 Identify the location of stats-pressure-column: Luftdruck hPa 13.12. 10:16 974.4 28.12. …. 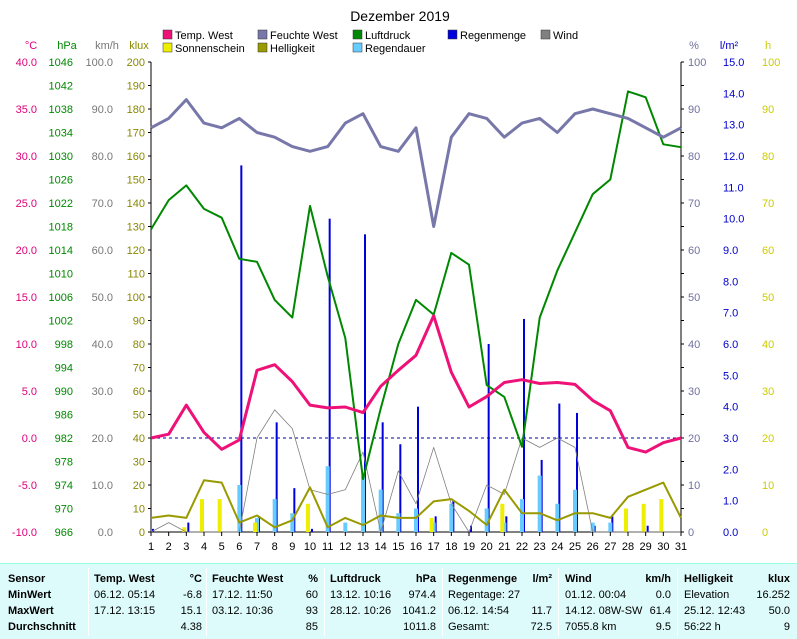
(383, 601).